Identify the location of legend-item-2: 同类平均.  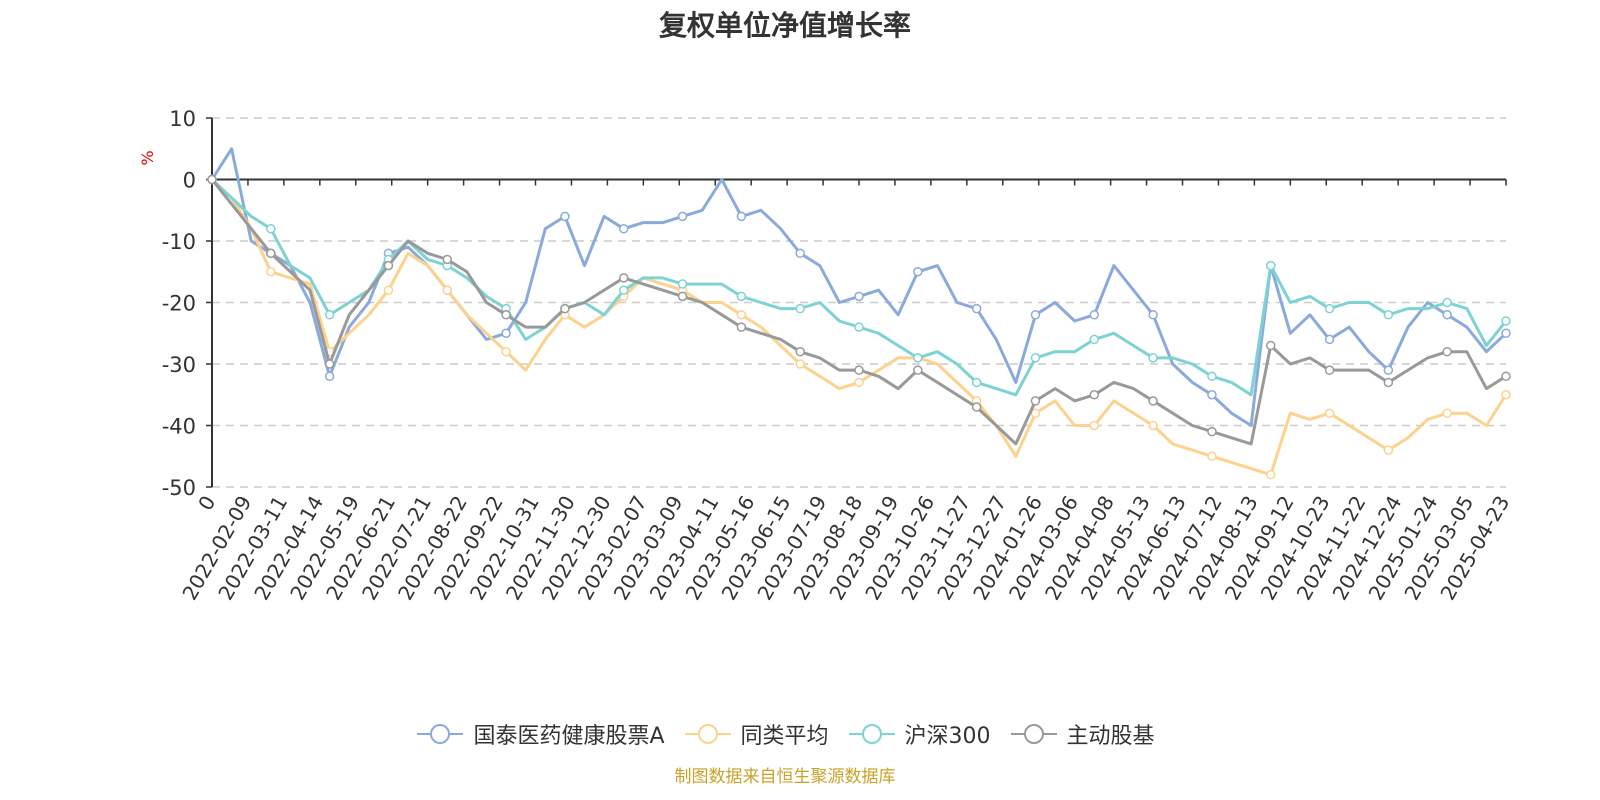
(756, 734).